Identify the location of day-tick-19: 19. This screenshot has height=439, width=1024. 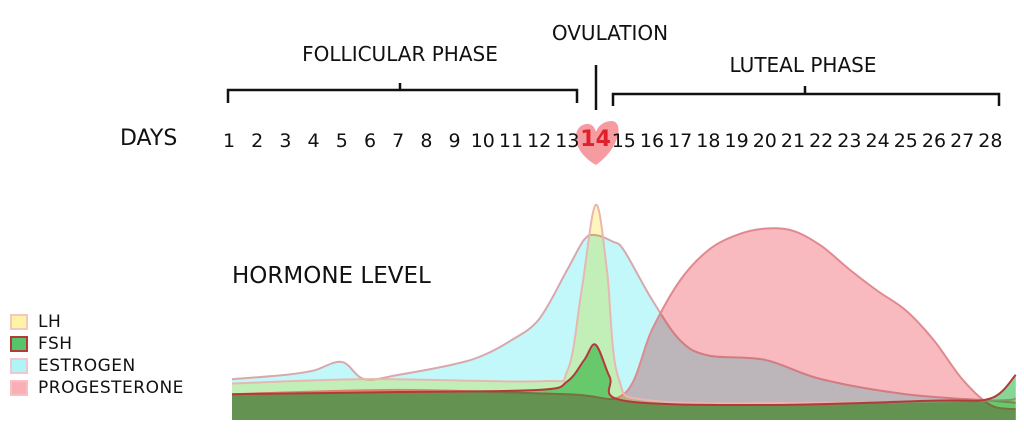
(737, 141).